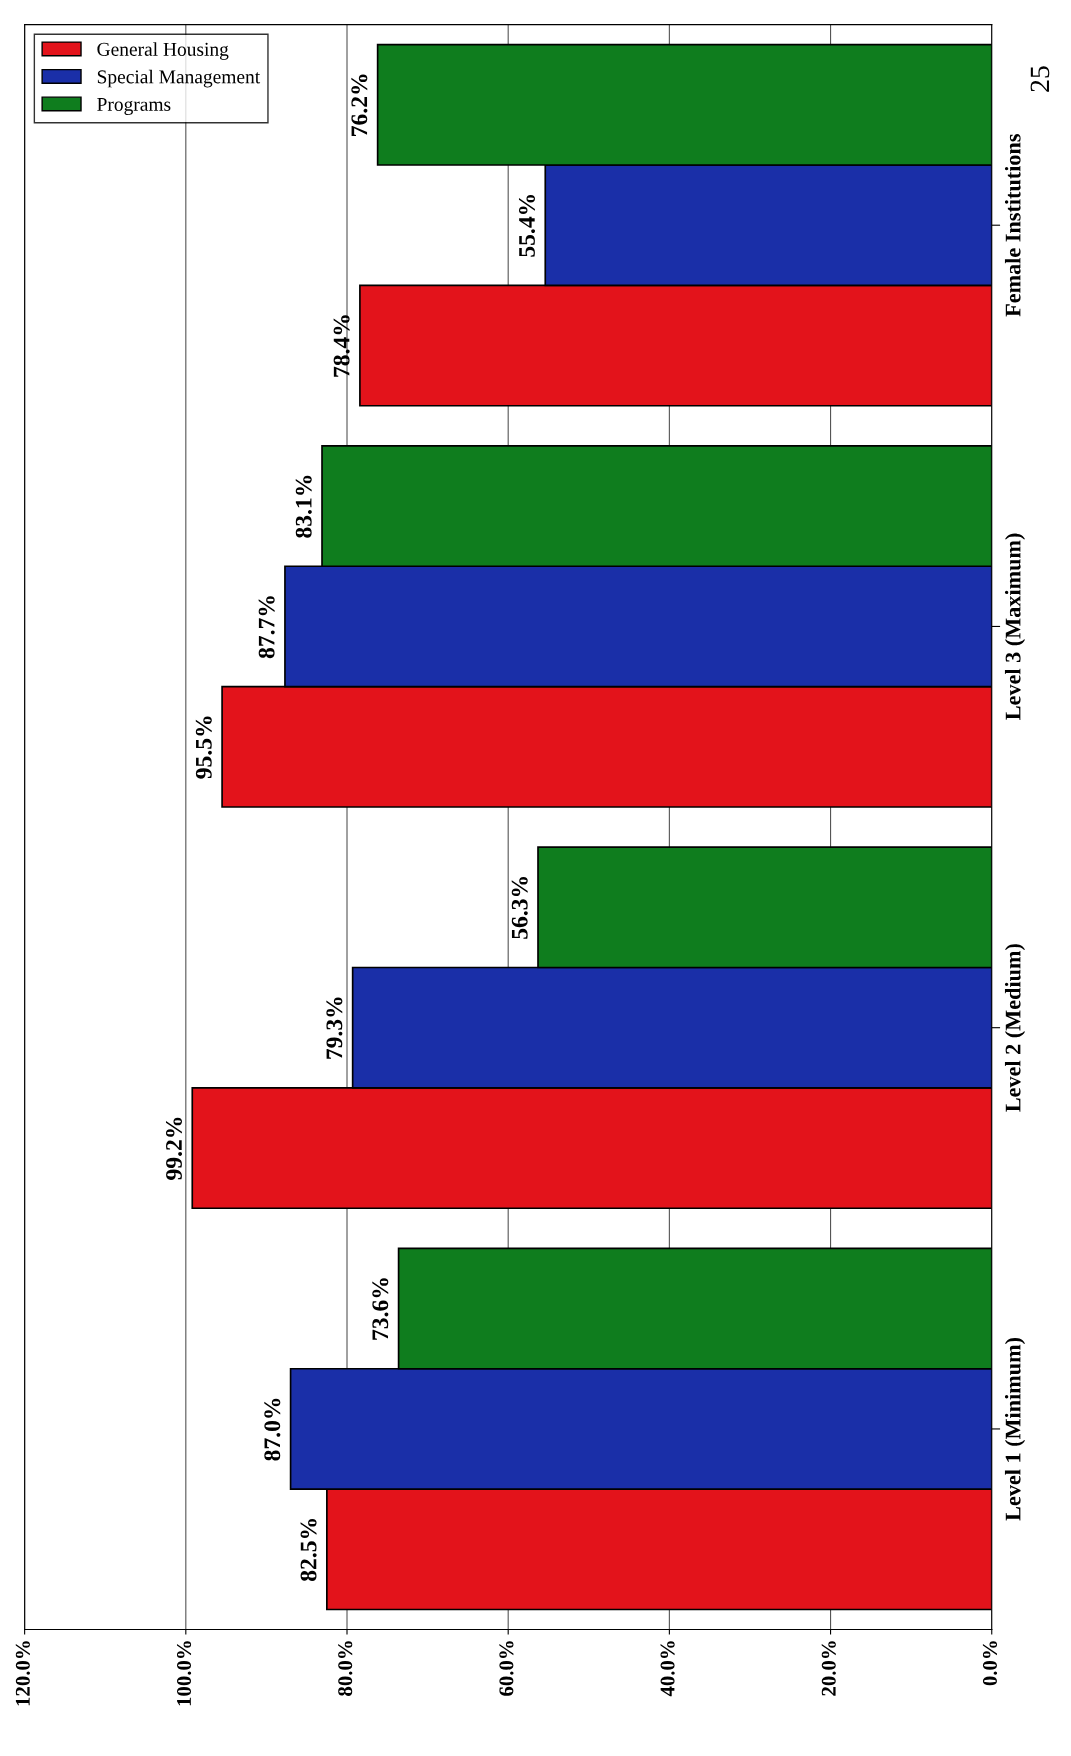 This screenshot has width=1071, height=1756. I want to click on data-label: 87.0%, so click(272, 1429).